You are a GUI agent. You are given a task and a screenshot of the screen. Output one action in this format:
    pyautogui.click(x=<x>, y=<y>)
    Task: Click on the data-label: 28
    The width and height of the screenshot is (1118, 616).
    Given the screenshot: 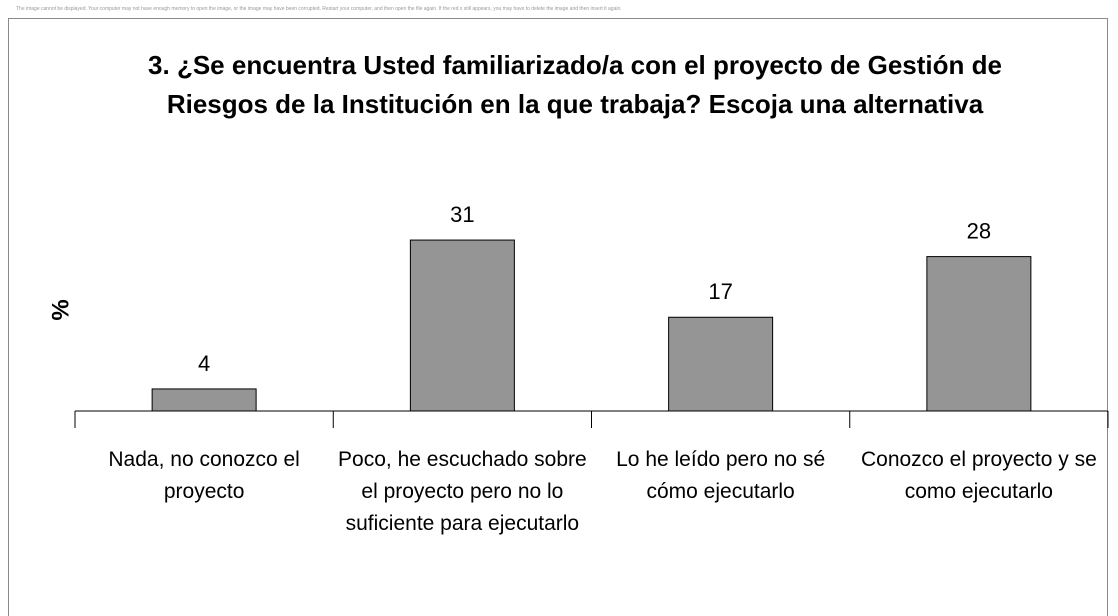 What is the action you would take?
    pyautogui.click(x=979, y=230)
    